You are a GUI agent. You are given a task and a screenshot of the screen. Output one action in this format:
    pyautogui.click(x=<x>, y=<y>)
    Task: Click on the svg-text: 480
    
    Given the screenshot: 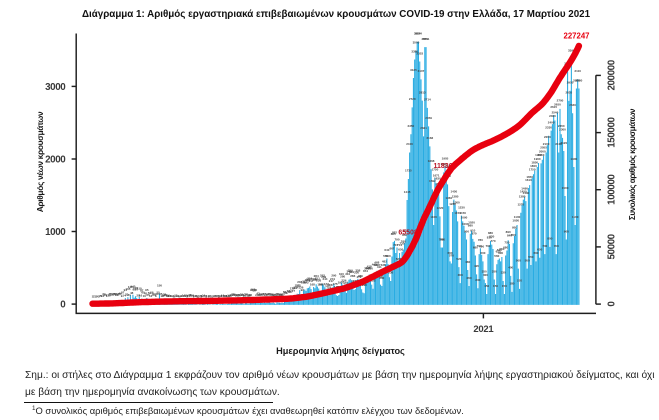 What is the action you would take?
    pyautogui.click(x=467, y=262)
    